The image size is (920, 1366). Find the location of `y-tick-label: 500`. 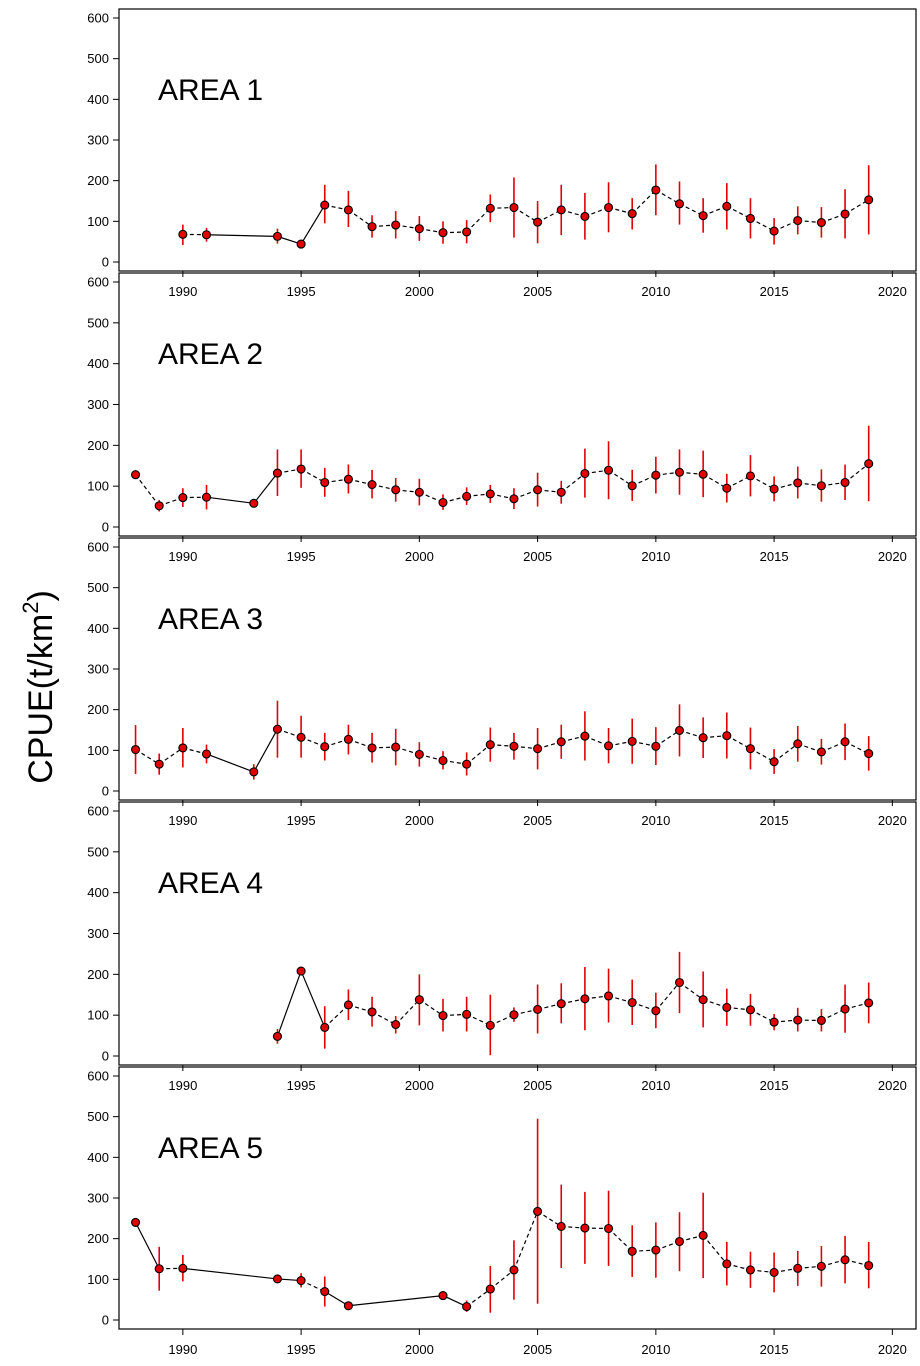

y-tick-label: 500 is located at coordinates (98, 851).